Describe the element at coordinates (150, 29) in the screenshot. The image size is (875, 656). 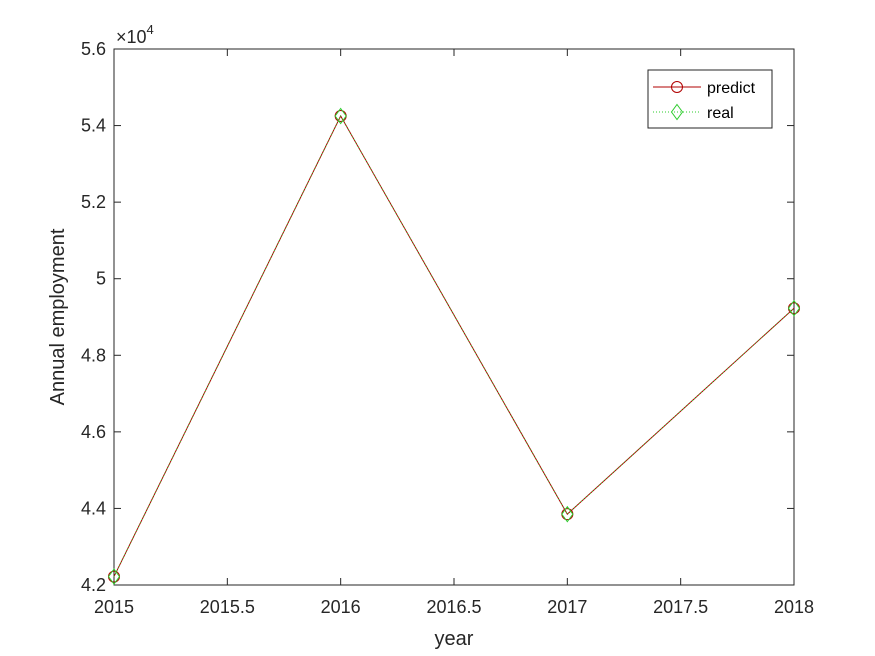
I see `y-exponent-power: 4` at that location.